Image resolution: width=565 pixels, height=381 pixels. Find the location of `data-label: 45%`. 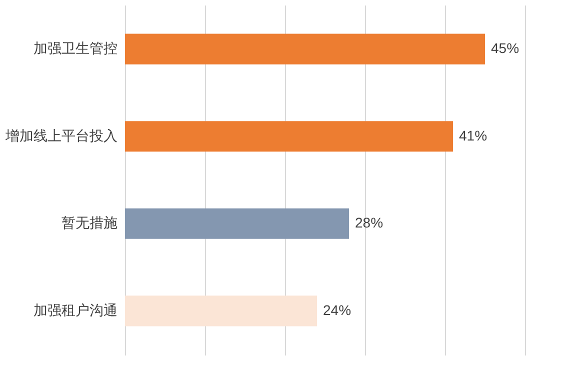

data-label: 45% is located at coordinates (505, 48).